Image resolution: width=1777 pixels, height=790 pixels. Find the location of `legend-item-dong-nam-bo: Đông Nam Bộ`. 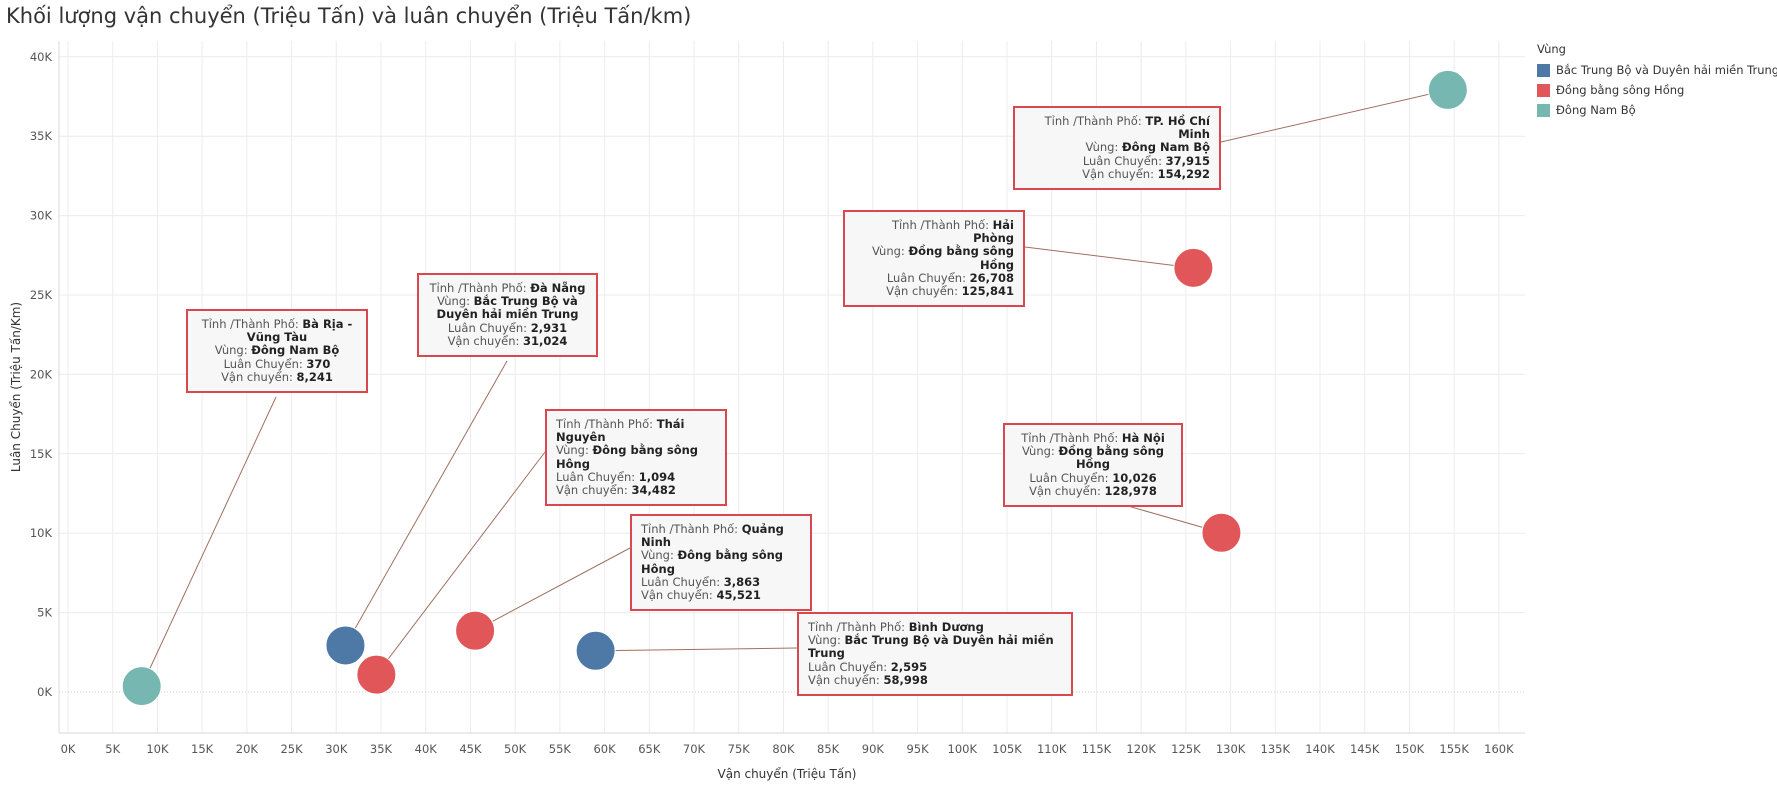

legend-item-dong-nam-bo: Đông Nam Bộ is located at coordinates (1657, 110).